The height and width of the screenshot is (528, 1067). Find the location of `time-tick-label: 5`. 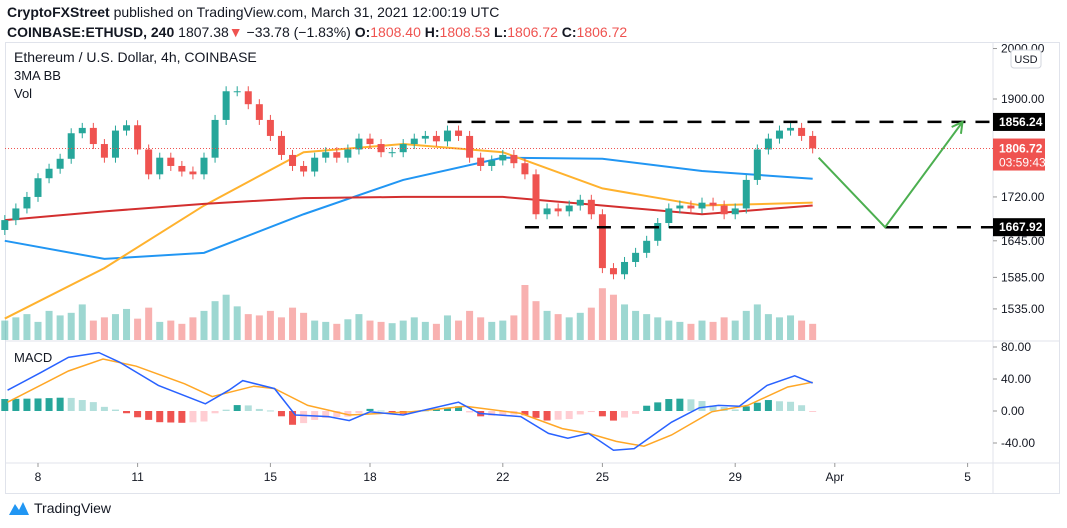

time-tick-label: 5 is located at coordinates (967, 477).